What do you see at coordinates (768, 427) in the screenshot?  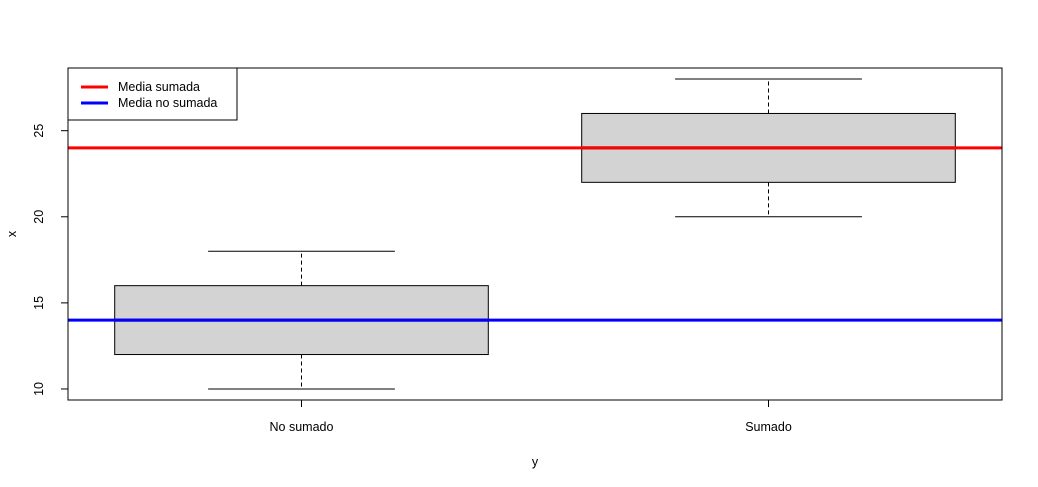 I see `x-tick-label: Sumado` at bounding box center [768, 427].